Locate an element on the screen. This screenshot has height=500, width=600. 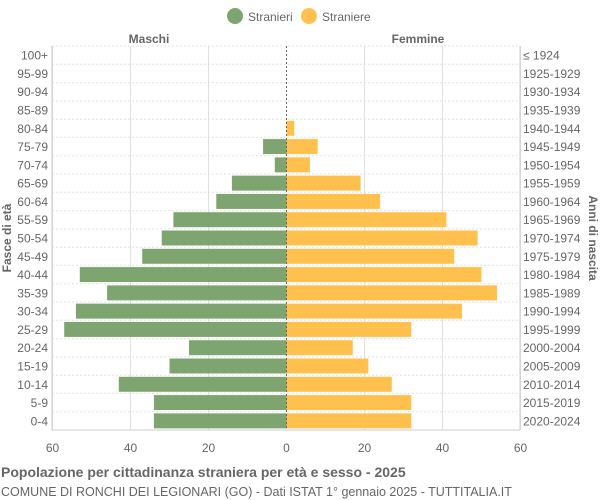
x-tick-label: 0 is located at coordinates (286, 448).